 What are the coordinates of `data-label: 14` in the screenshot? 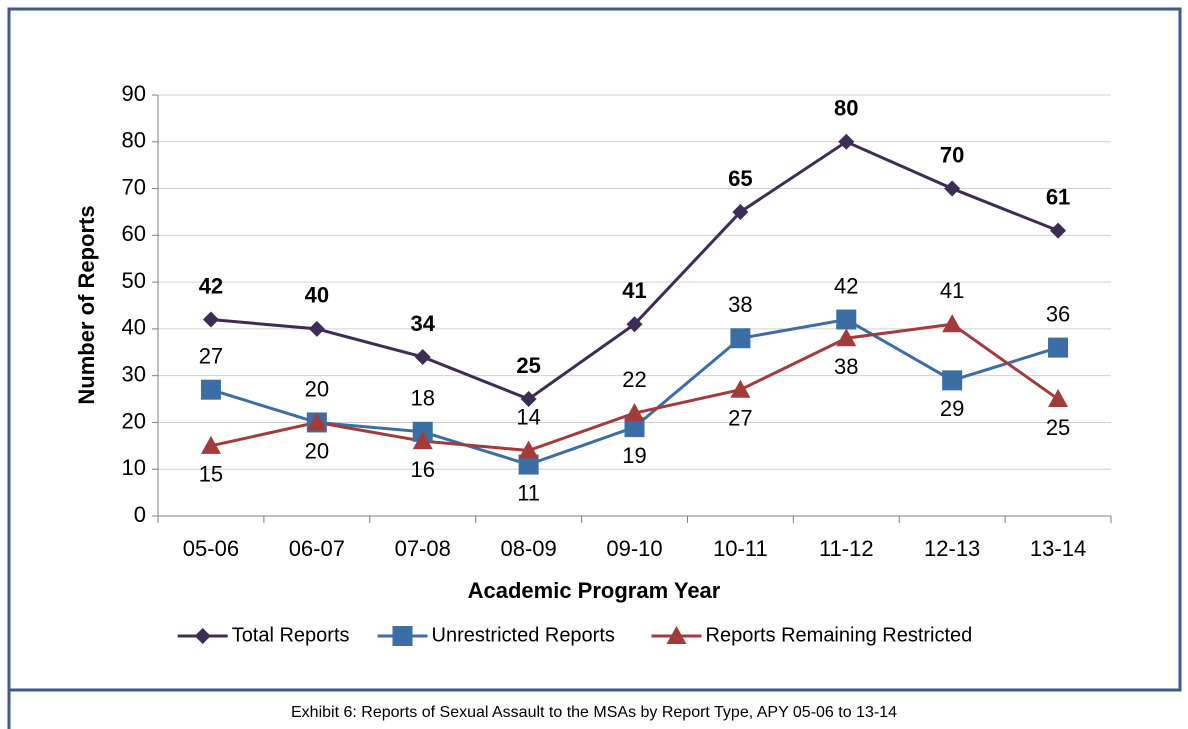 It's located at (528, 416).